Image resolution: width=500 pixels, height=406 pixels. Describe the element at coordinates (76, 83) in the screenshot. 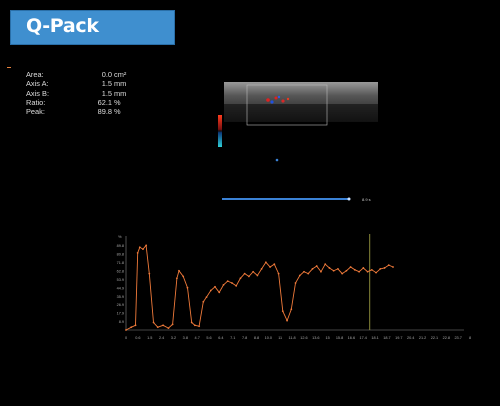

I see `metric-row: Axis A: 1.5 mm` at that location.